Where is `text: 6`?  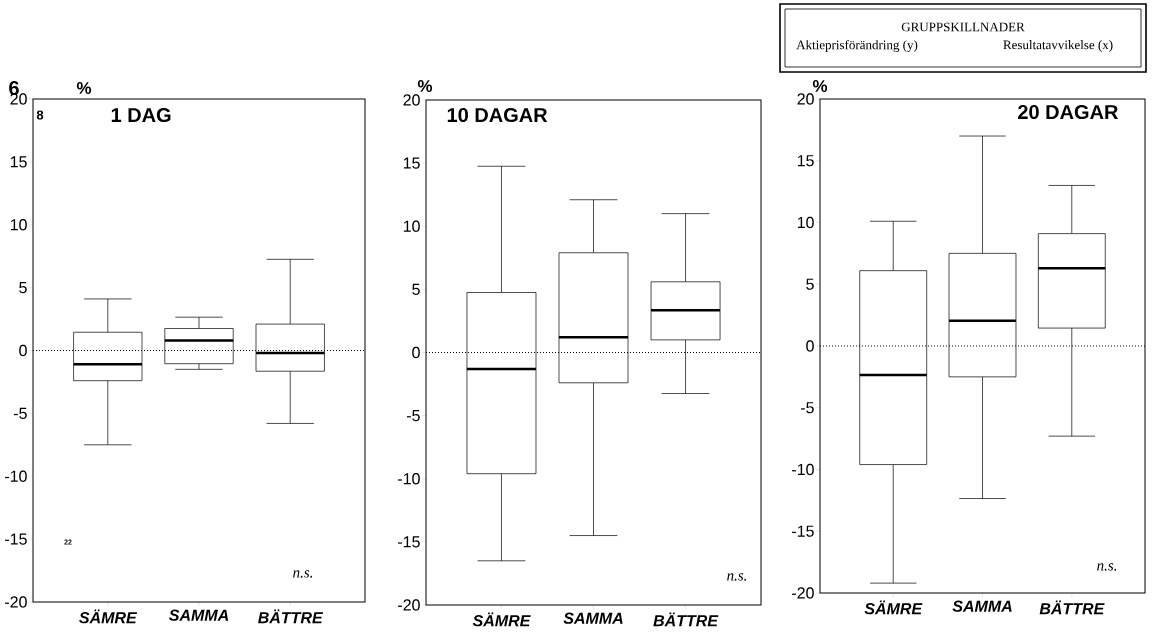 text: 6 is located at coordinates (14, 88).